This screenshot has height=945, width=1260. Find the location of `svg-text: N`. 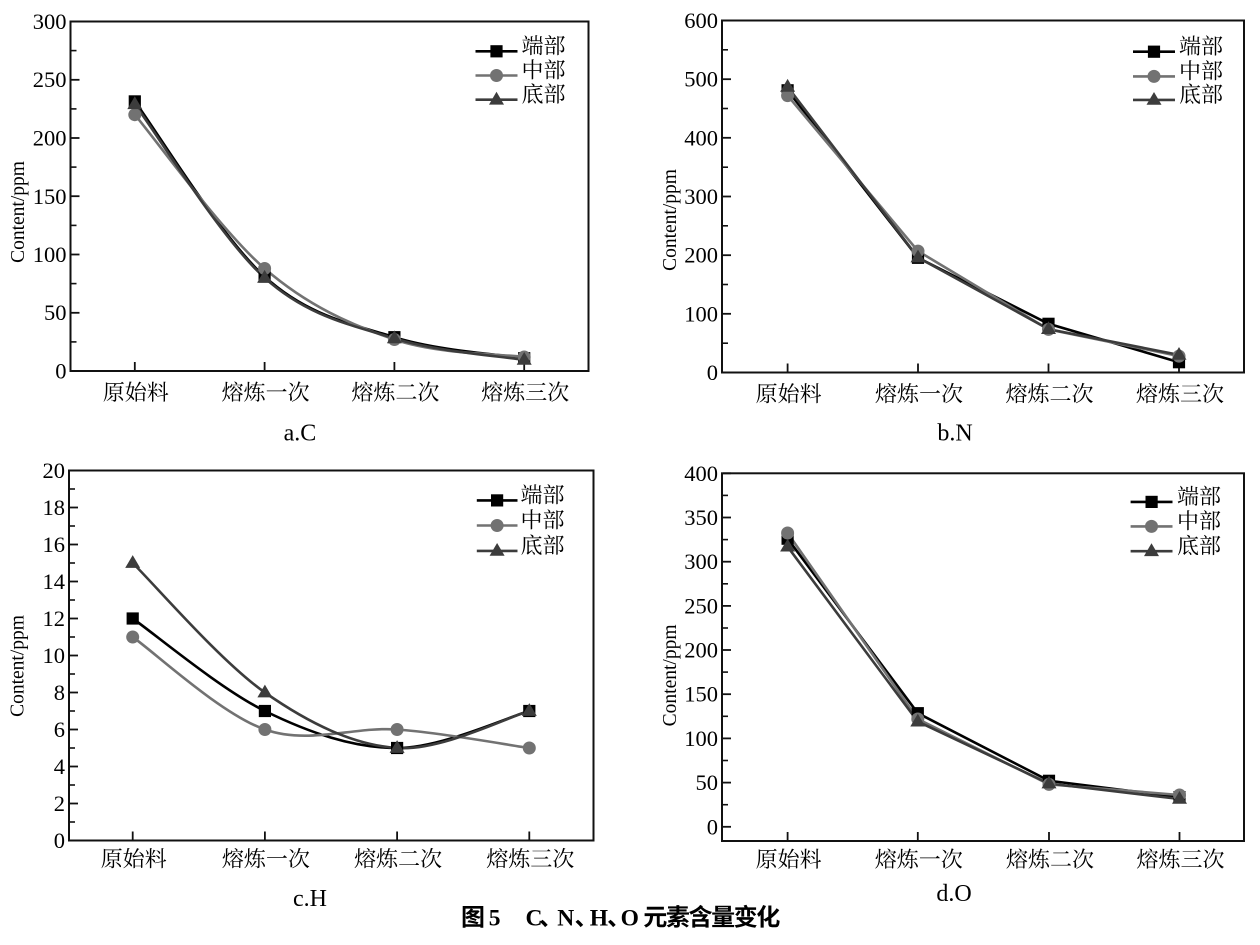

svg-text: N is located at coordinates (565, 919).